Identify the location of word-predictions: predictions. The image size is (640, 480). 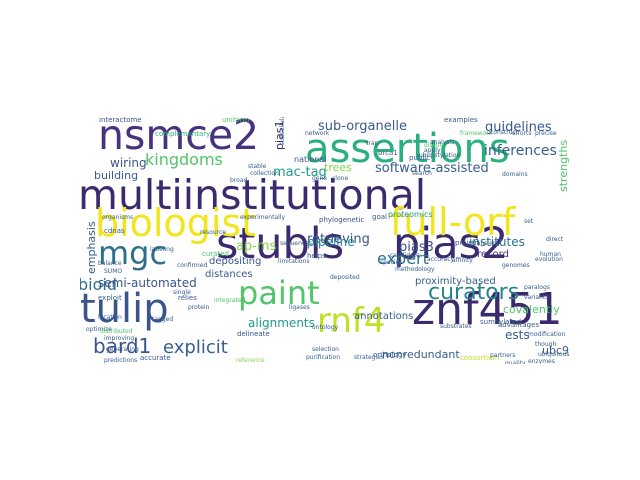
(121, 360).